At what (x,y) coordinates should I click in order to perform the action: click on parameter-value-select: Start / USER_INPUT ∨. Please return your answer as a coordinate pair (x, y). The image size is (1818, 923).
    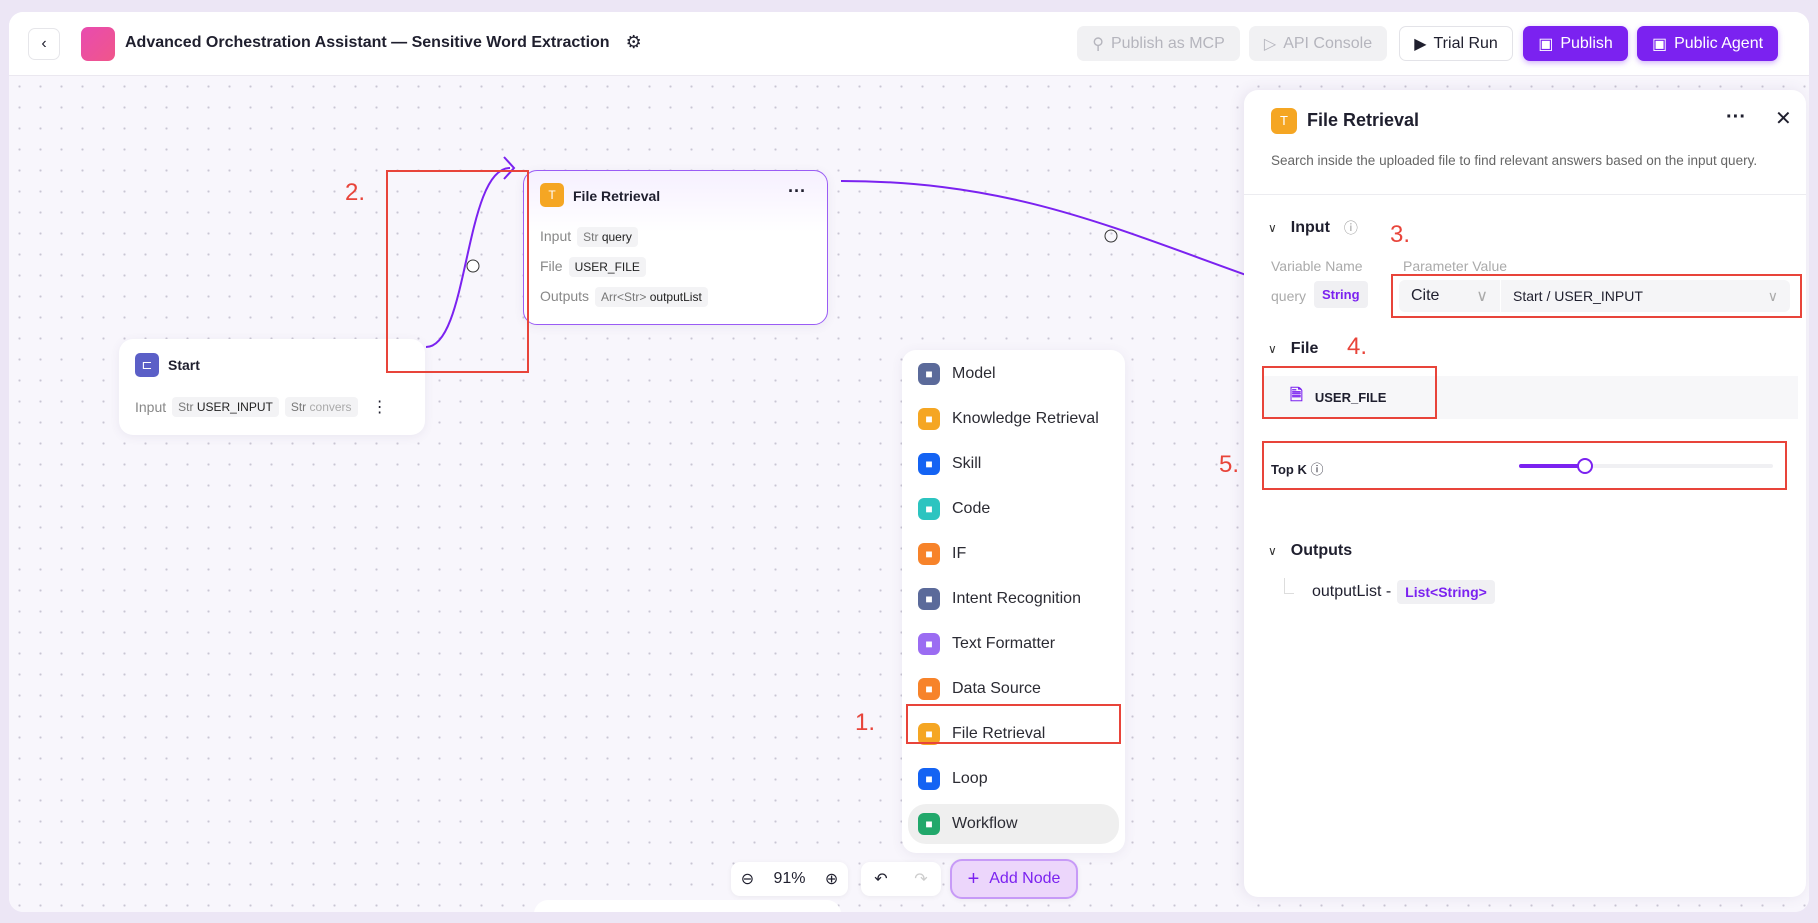
    Looking at the image, I should click on (1645, 296).